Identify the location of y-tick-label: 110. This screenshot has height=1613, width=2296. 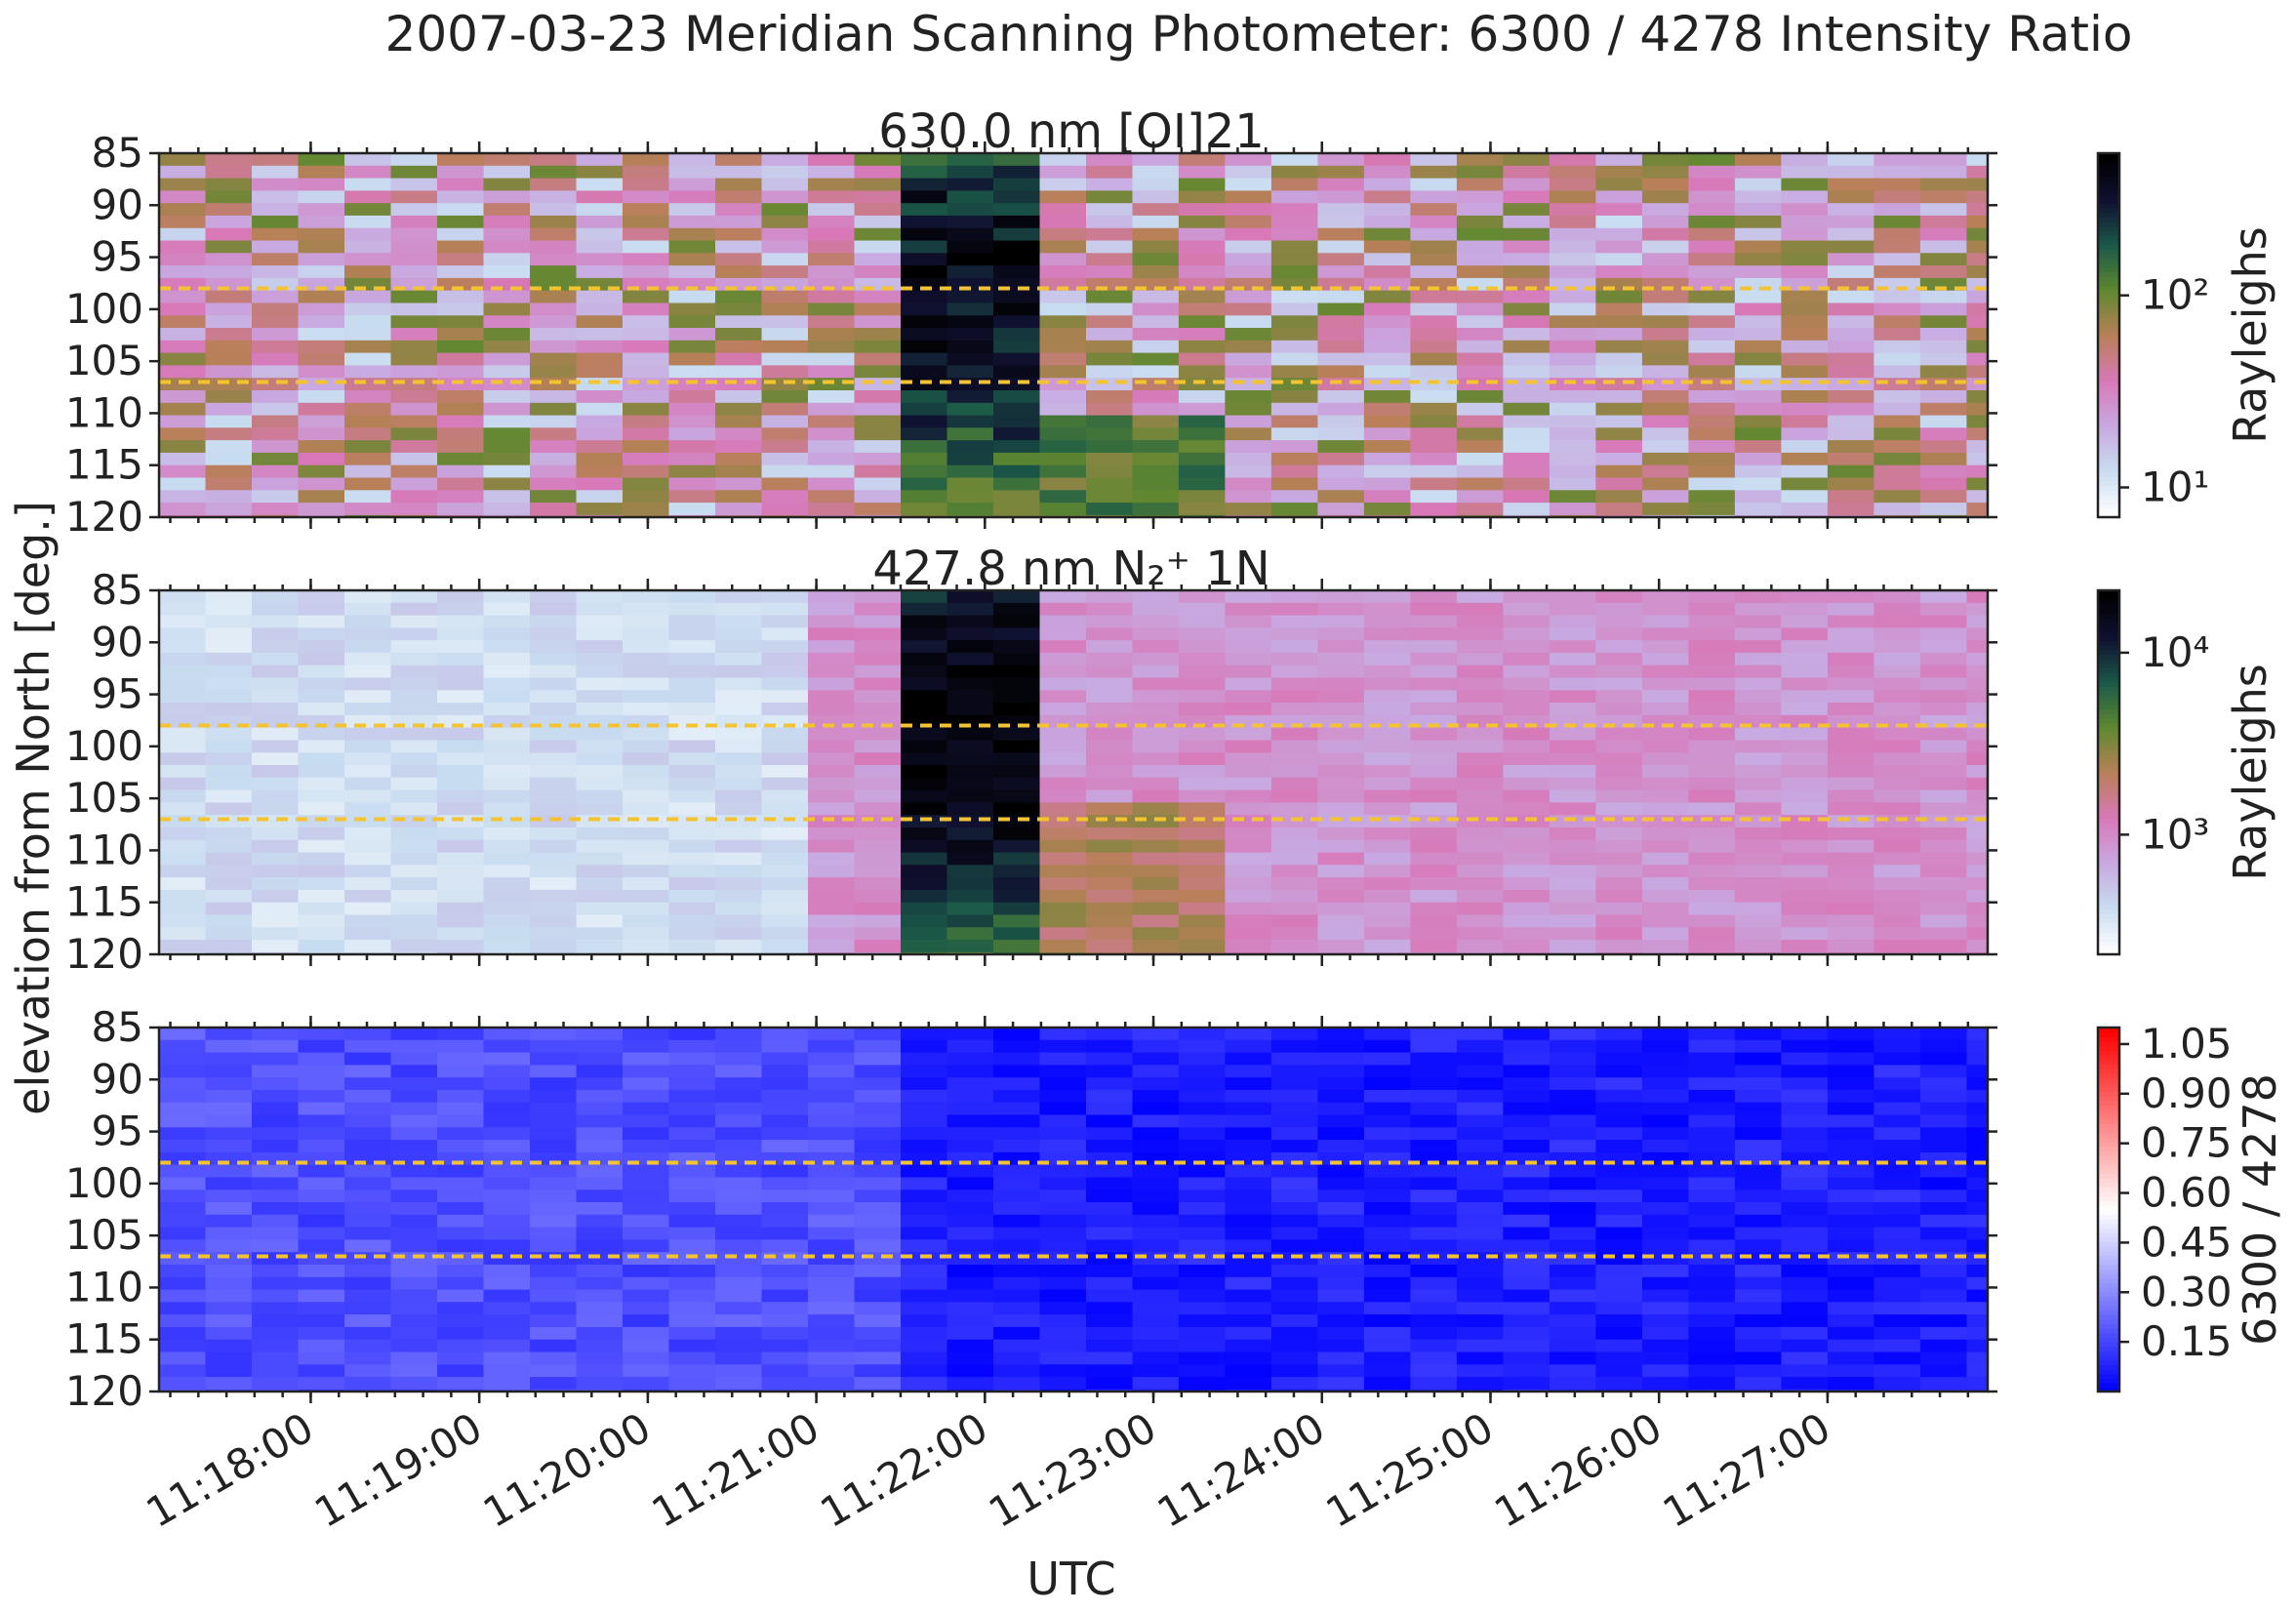
(104, 1287).